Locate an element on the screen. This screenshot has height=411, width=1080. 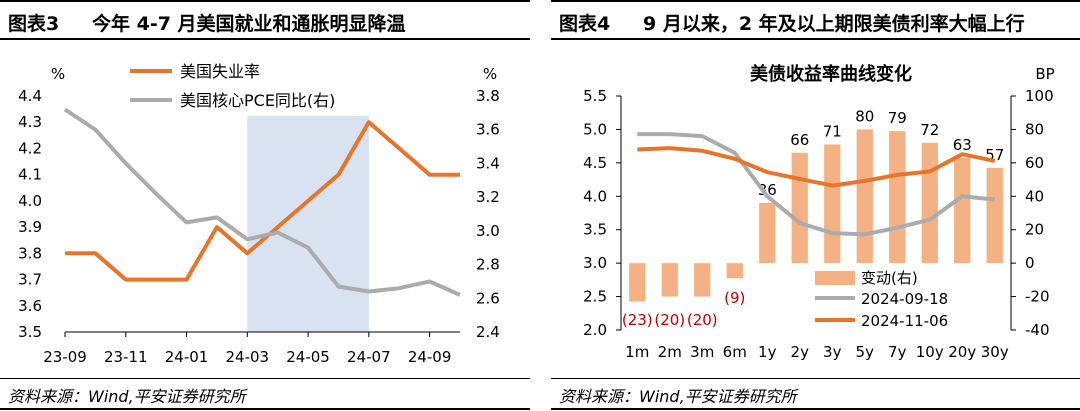
bar-data-label: 36 is located at coordinates (767, 190).